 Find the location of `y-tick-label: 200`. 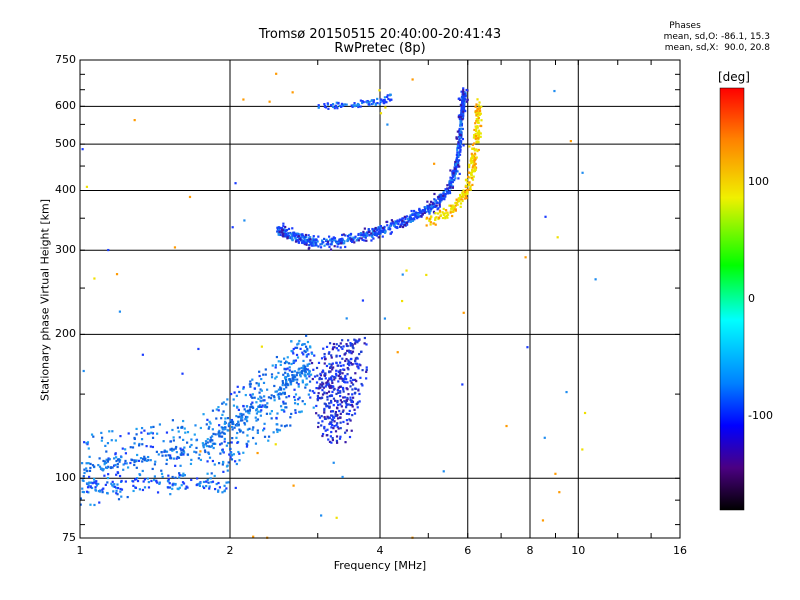

y-tick-label: 200 is located at coordinates (65, 334).